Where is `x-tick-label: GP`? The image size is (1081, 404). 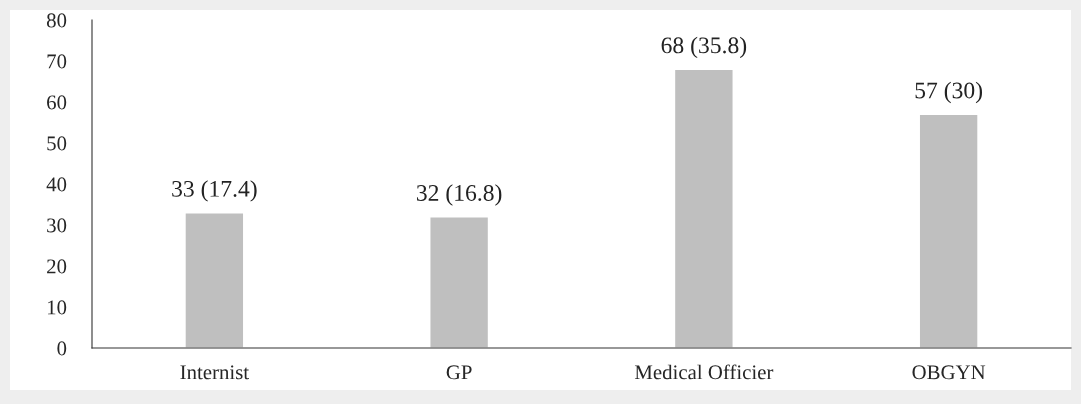 x-tick-label: GP is located at coordinates (459, 372).